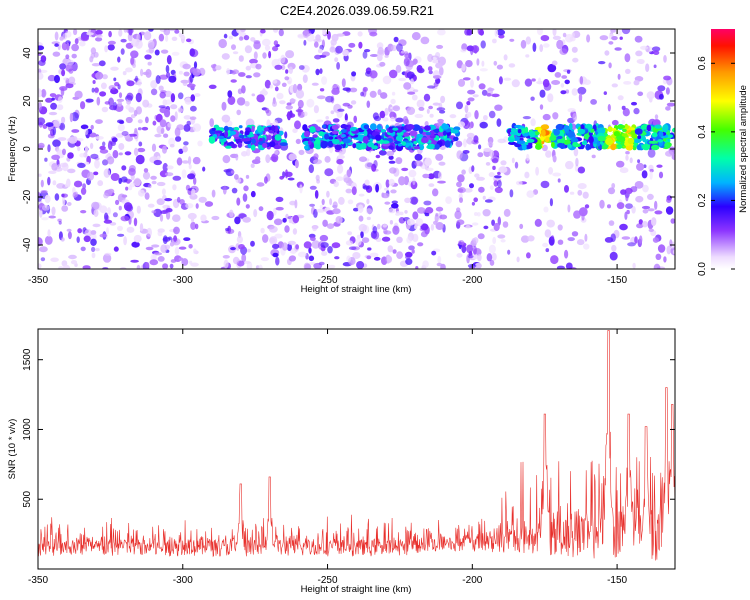 This screenshot has height=600, width=750. Describe the element at coordinates (27, 196) in the screenshot. I see `y-tick-label: -20` at that location.